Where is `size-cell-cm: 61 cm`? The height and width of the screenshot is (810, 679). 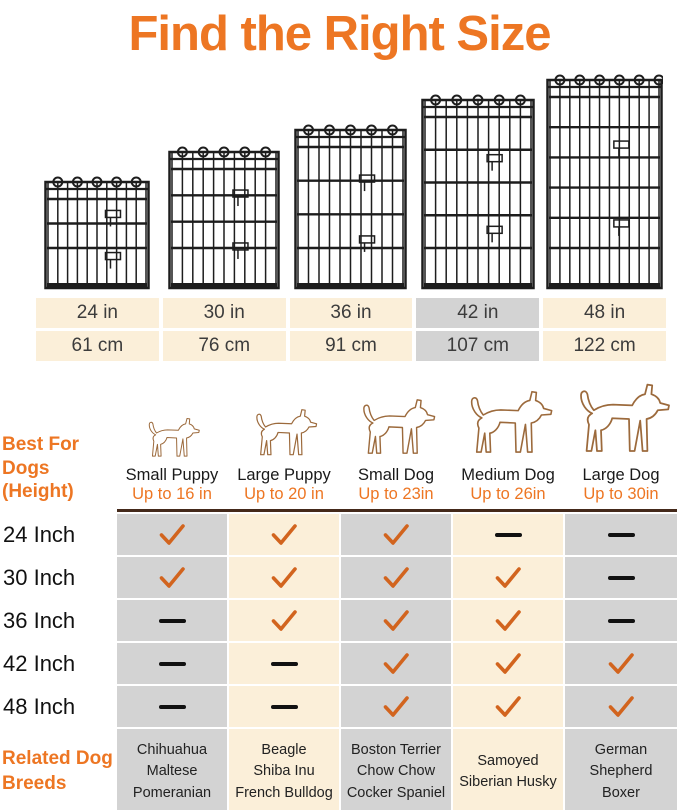 size-cell-cm: 61 cm is located at coordinates (97, 346).